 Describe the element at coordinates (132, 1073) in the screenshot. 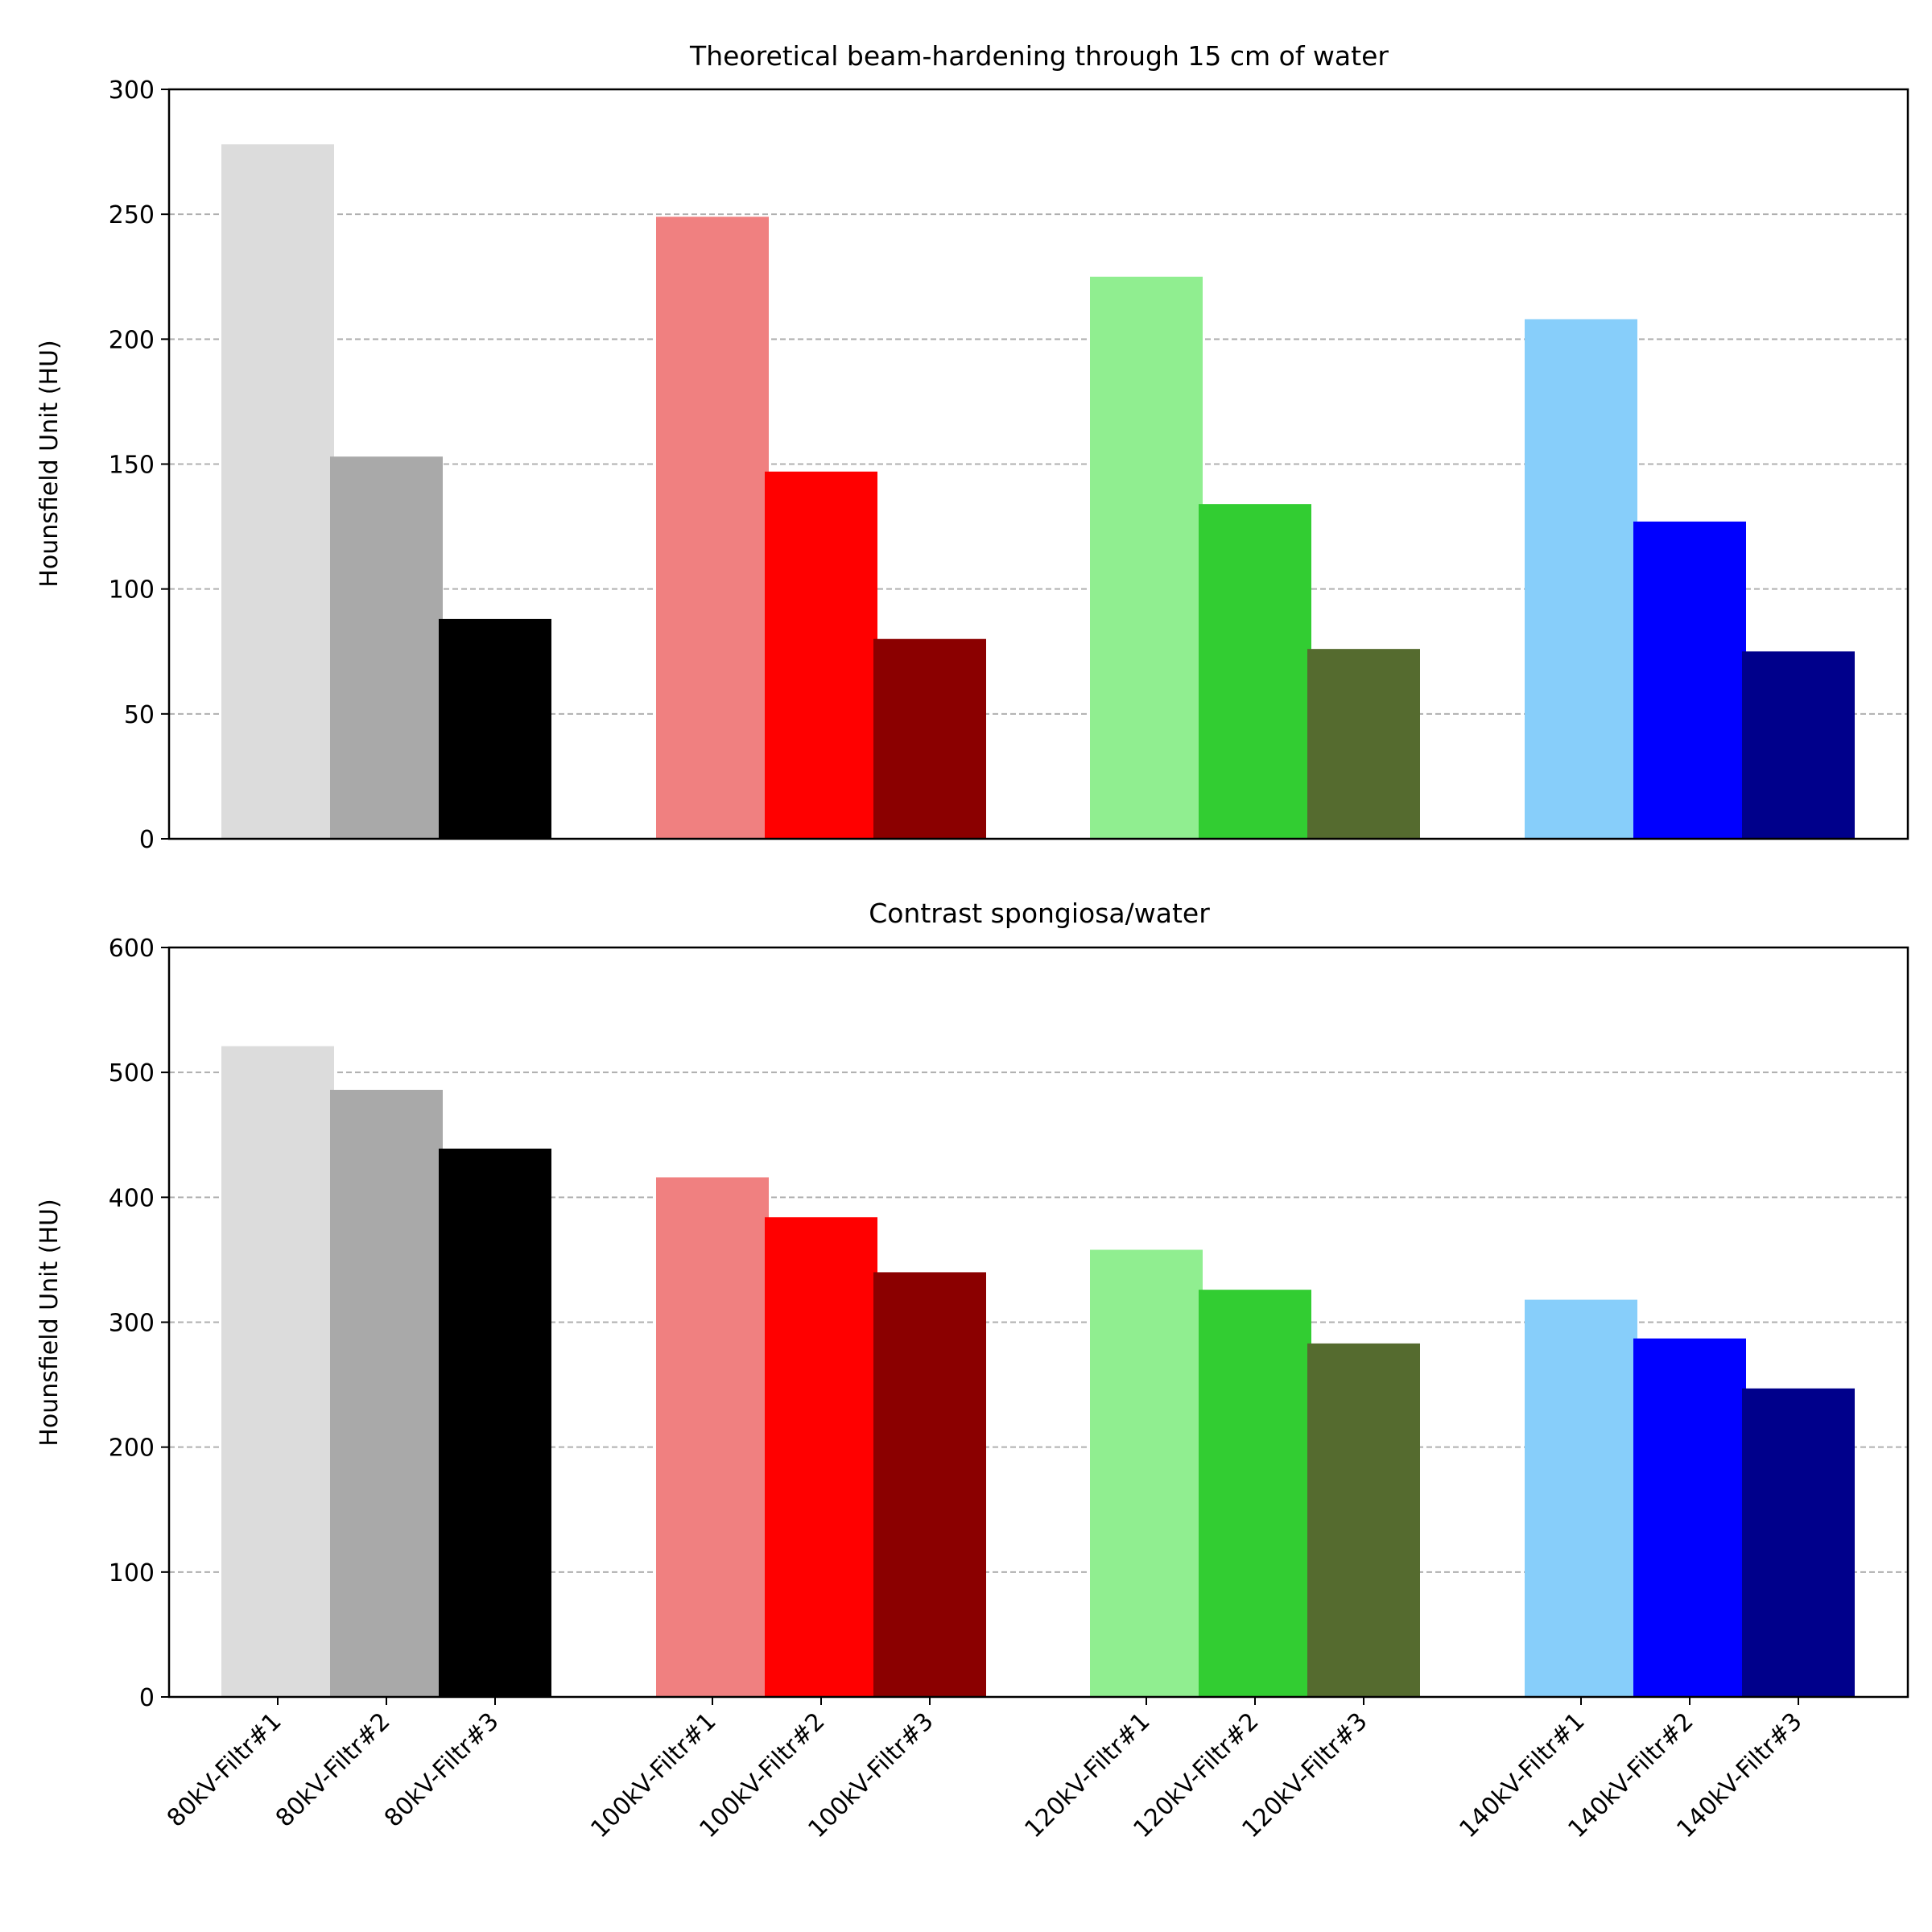

I see `y-tick-label: 500` at that location.